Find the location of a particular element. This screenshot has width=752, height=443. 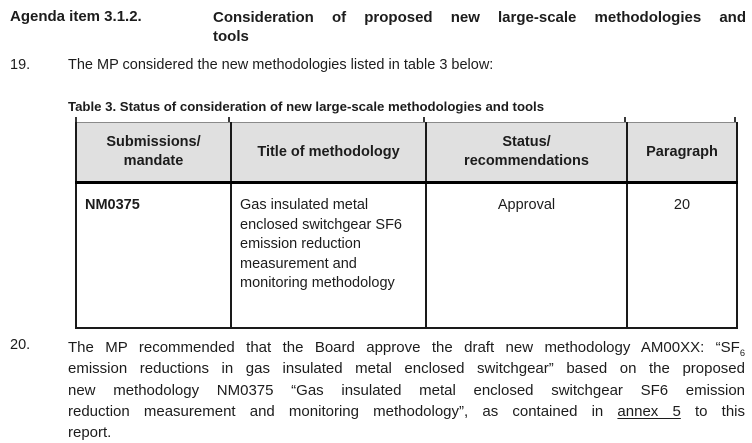

paragraph-20-line-5: report. is located at coordinates (90, 433).